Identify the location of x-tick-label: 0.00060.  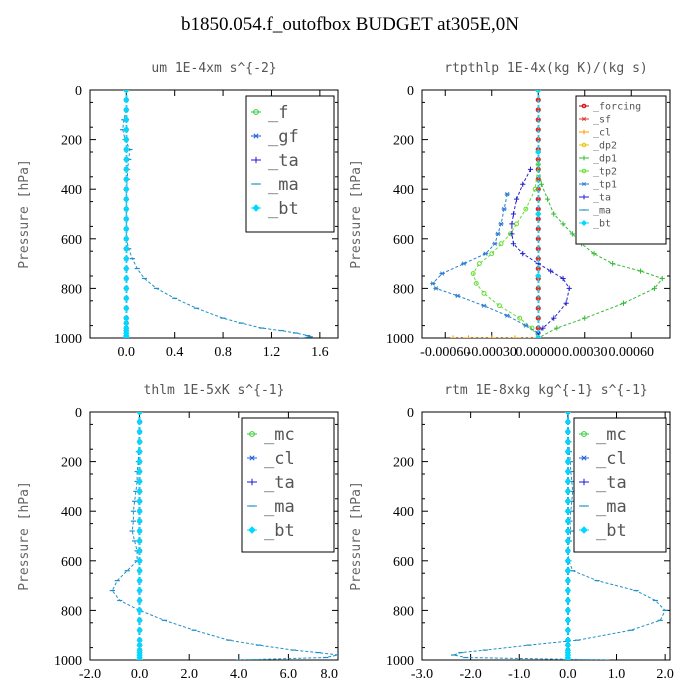
(632, 352).